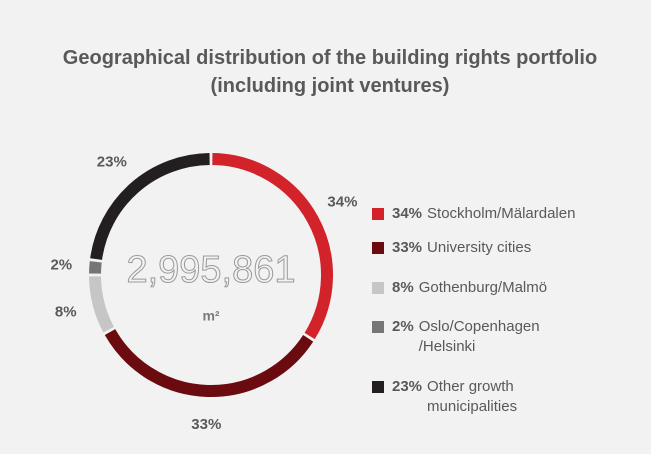 The width and height of the screenshot is (651, 454). I want to click on data-label: 33%, so click(206, 424).